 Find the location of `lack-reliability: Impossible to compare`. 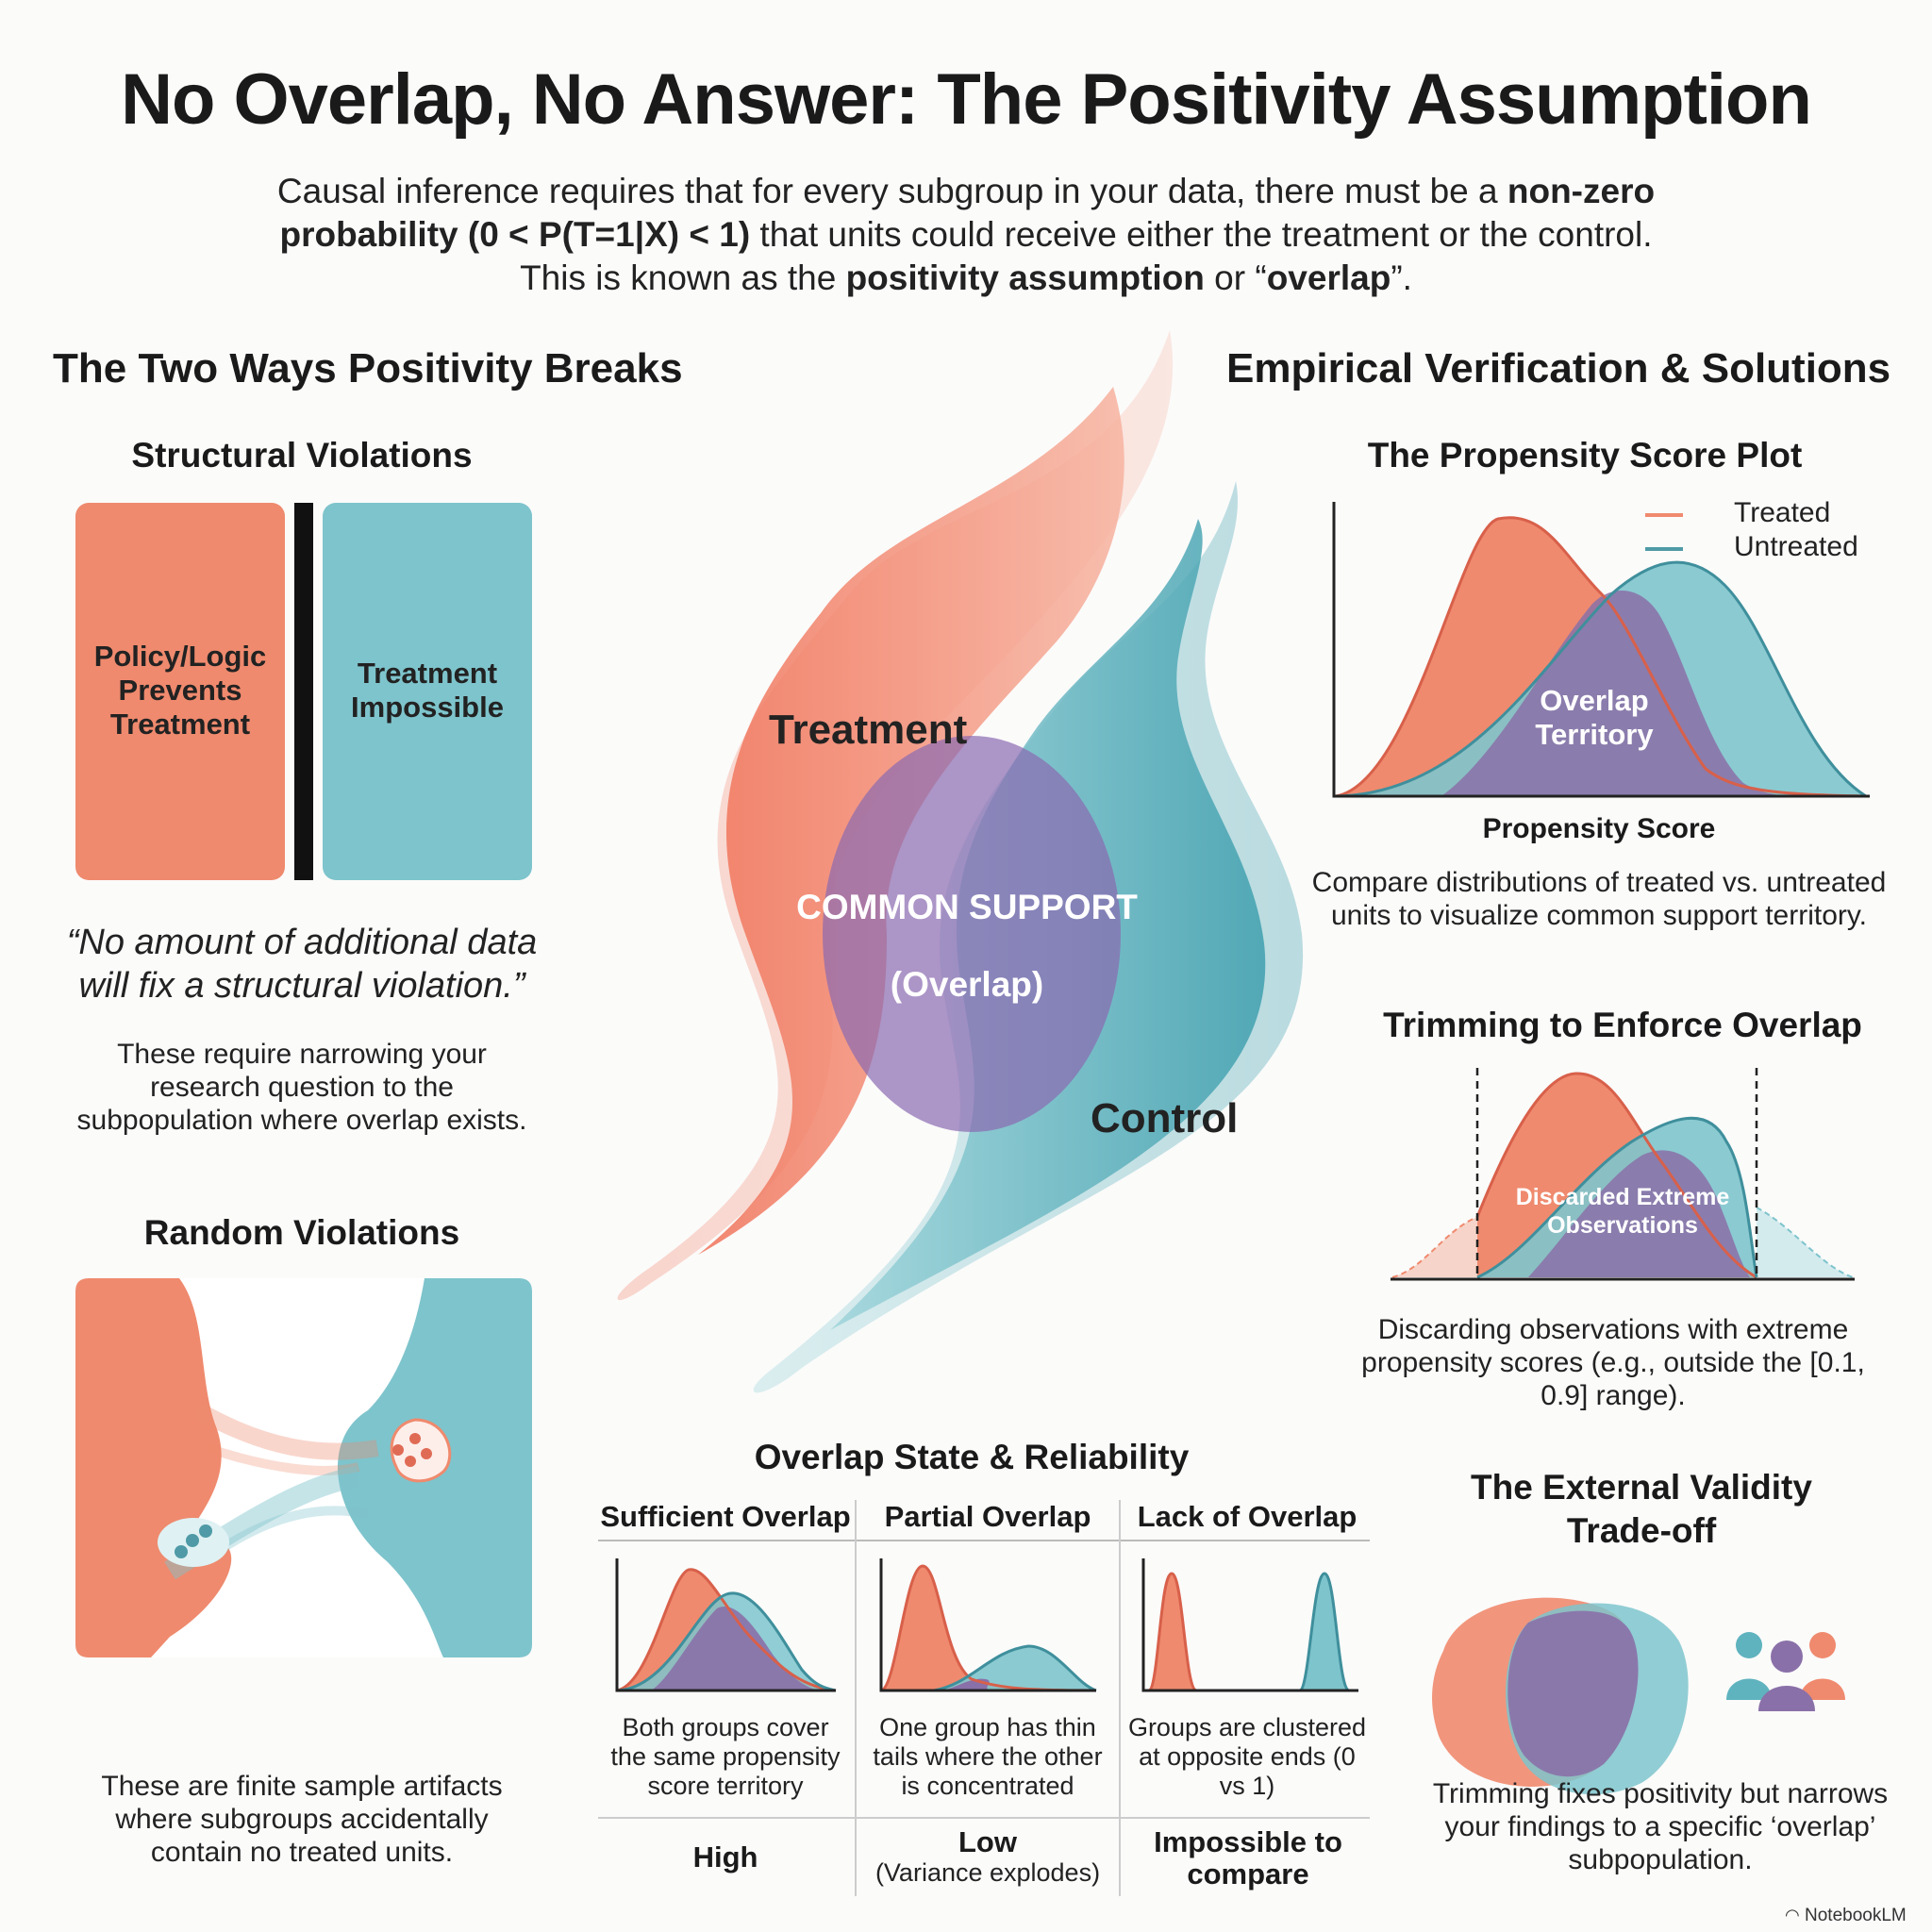

lack-reliability: Impossible to compare is located at coordinates (1248, 1858).